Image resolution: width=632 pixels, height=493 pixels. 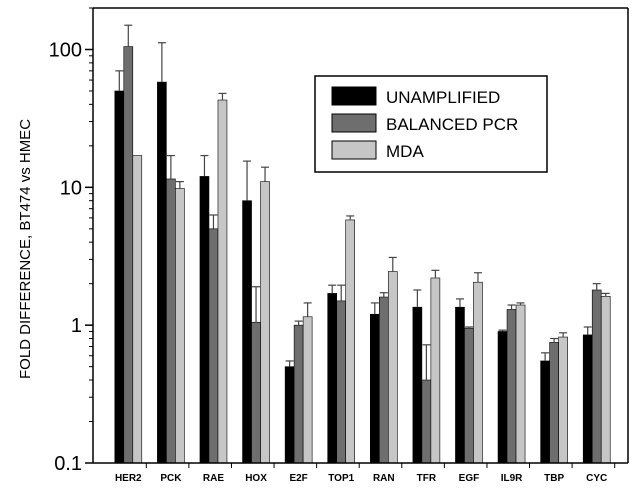 I want to click on legend-label-2: BALANCED PCR, so click(x=452, y=124).